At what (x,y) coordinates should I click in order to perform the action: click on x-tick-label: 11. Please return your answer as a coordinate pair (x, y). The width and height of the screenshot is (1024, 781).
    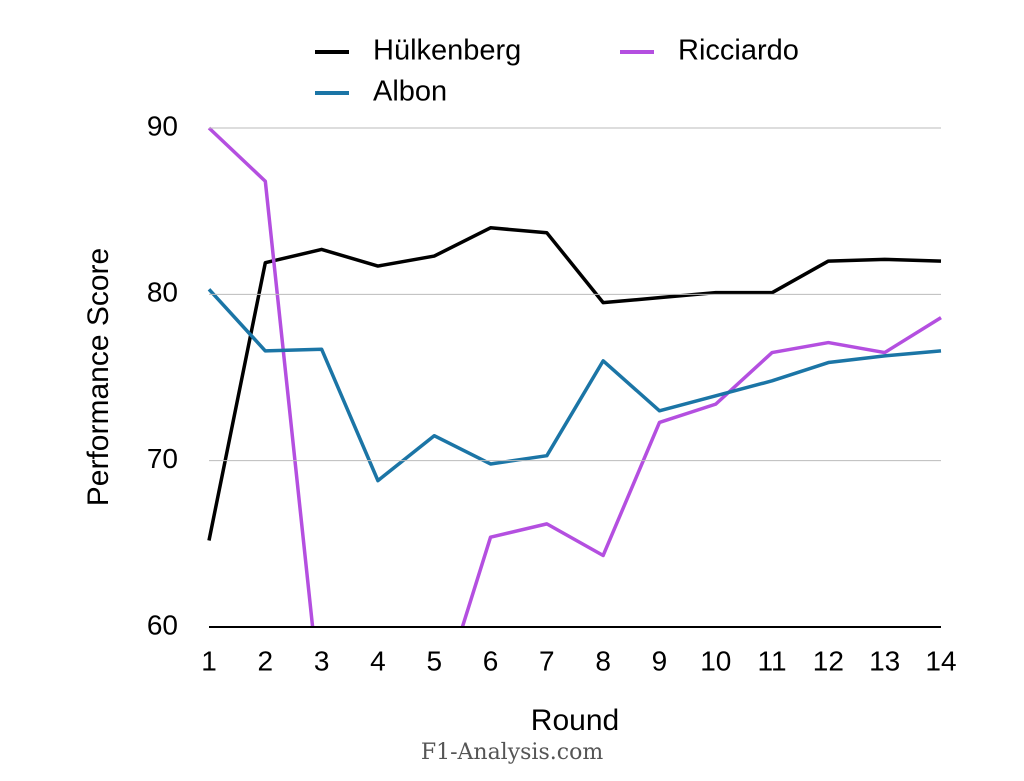
    Looking at the image, I should click on (772, 660).